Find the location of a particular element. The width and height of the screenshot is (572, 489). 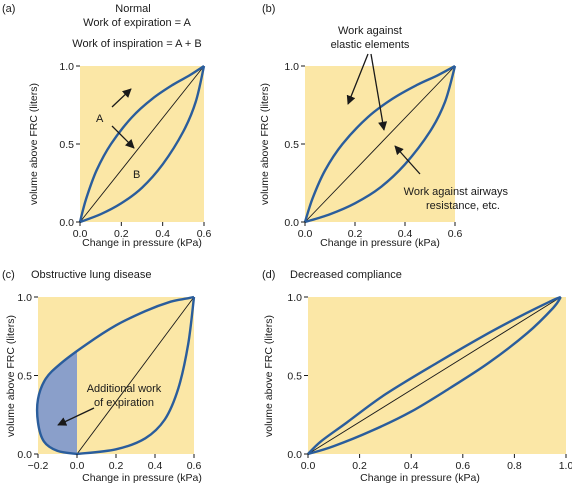

panel-a-diagonal-line is located at coordinates (142, 144).